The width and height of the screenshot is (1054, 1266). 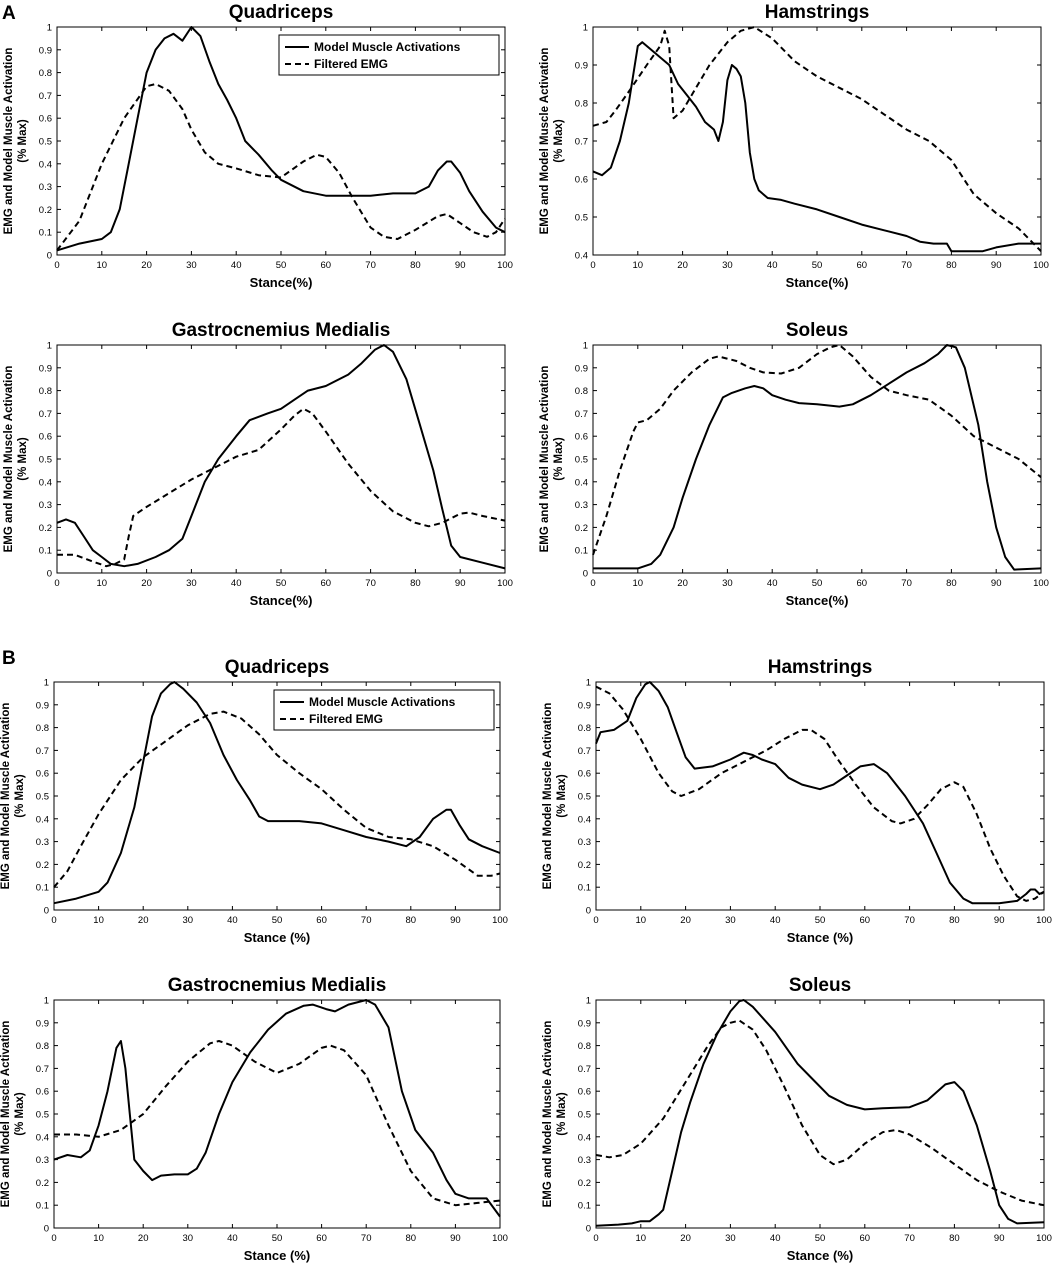 What do you see at coordinates (281, 330) in the screenshot?
I see `chart-title: Gastrocnemius Medialis` at bounding box center [281, 330].